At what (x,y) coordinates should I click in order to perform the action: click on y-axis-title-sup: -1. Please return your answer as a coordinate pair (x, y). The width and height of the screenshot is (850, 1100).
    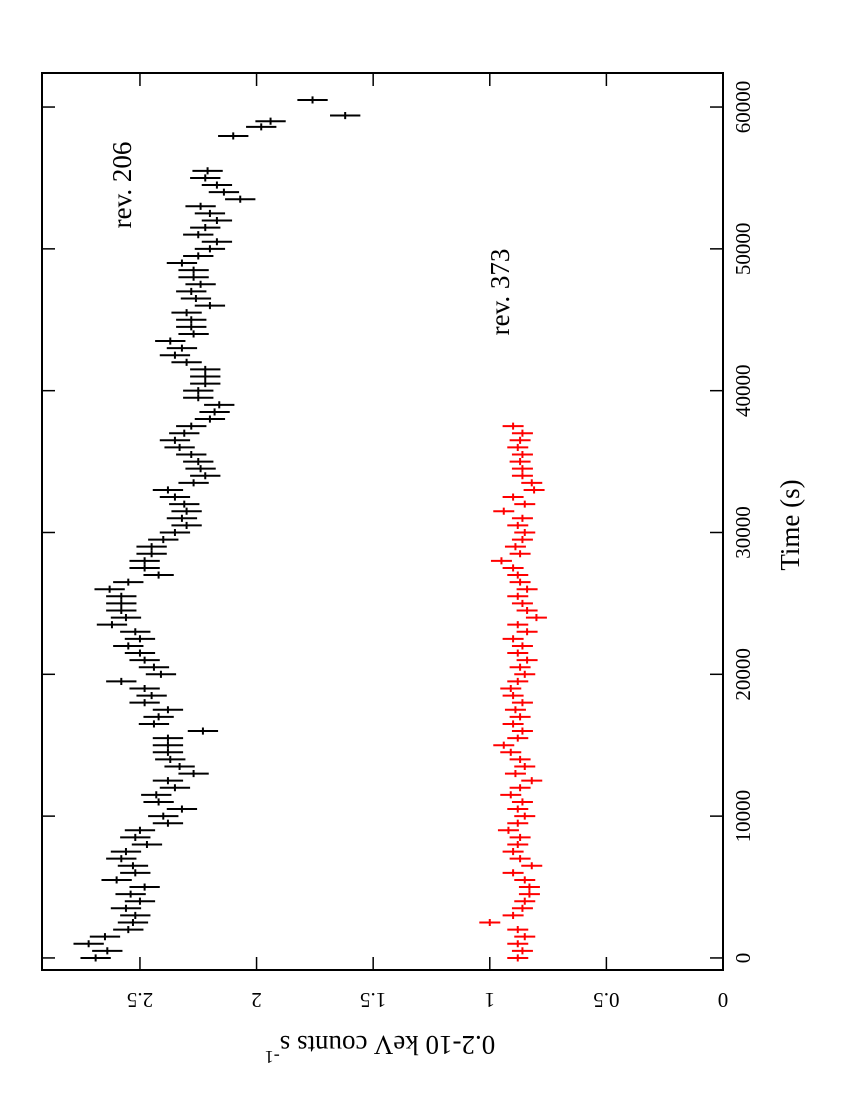
    Looking at the image, I should click on (272, 1057).